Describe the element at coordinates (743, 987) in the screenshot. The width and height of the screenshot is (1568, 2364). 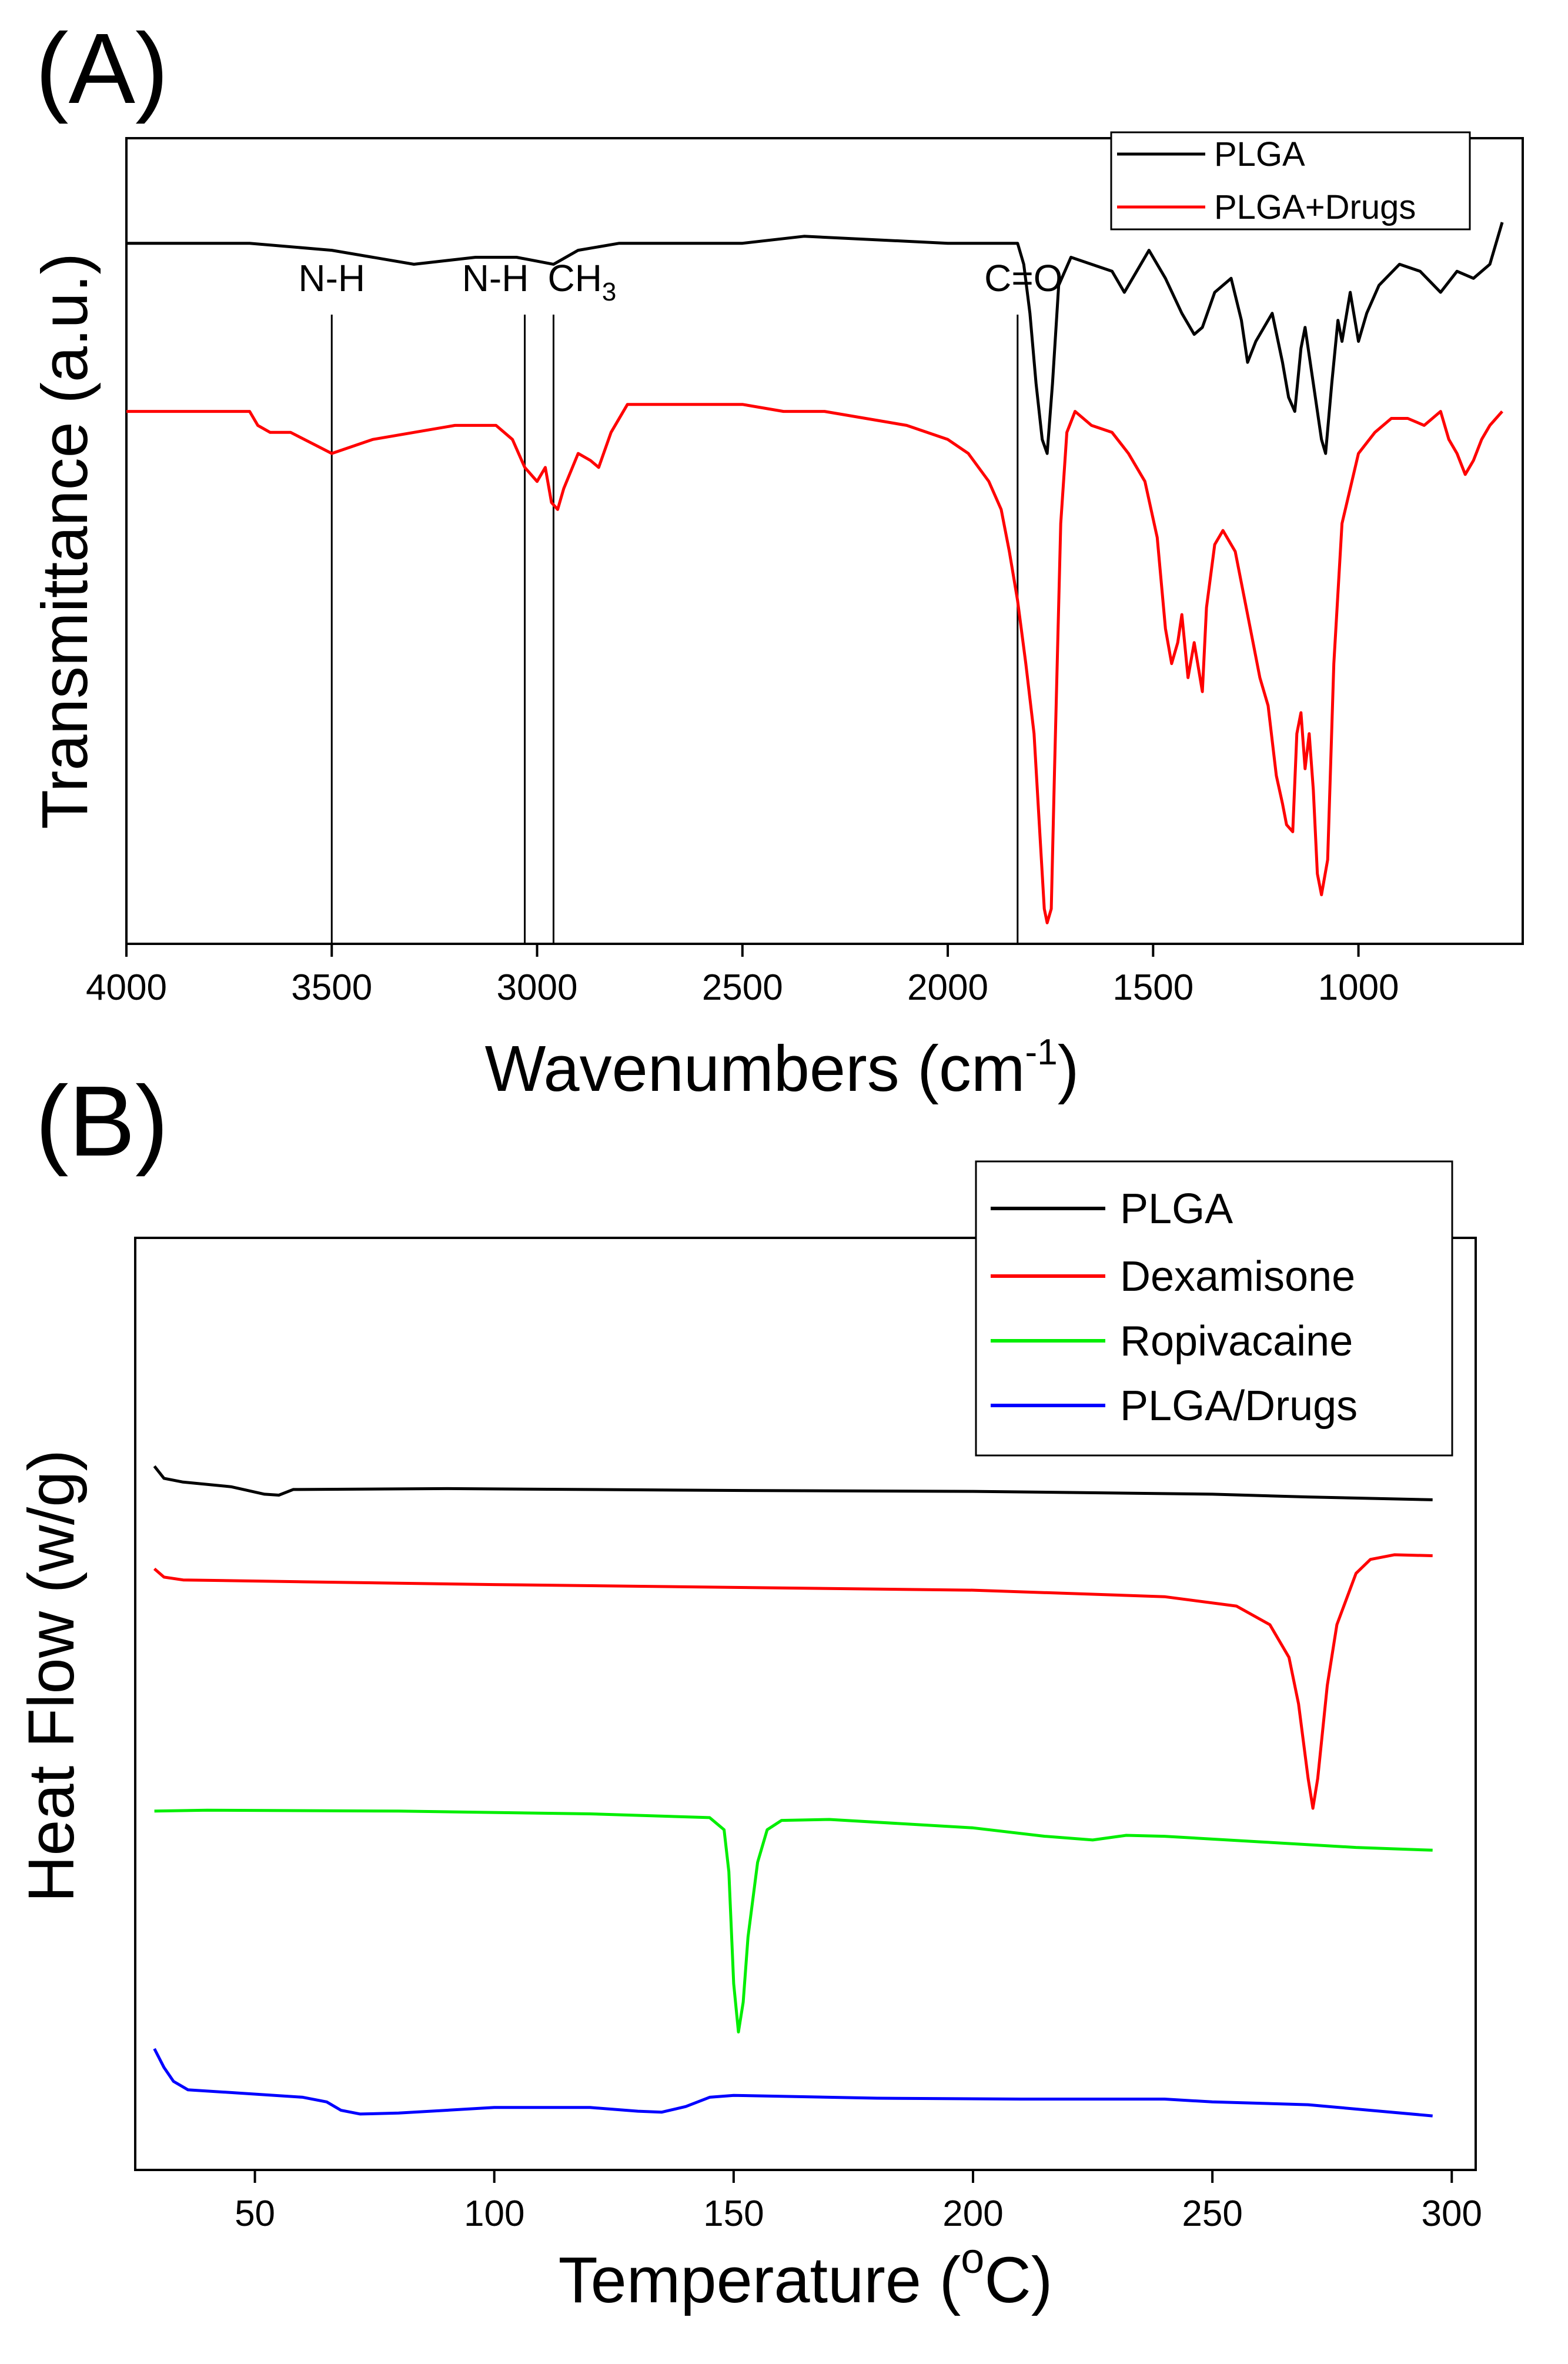
I see `x-tick-label: 2500` at that location.